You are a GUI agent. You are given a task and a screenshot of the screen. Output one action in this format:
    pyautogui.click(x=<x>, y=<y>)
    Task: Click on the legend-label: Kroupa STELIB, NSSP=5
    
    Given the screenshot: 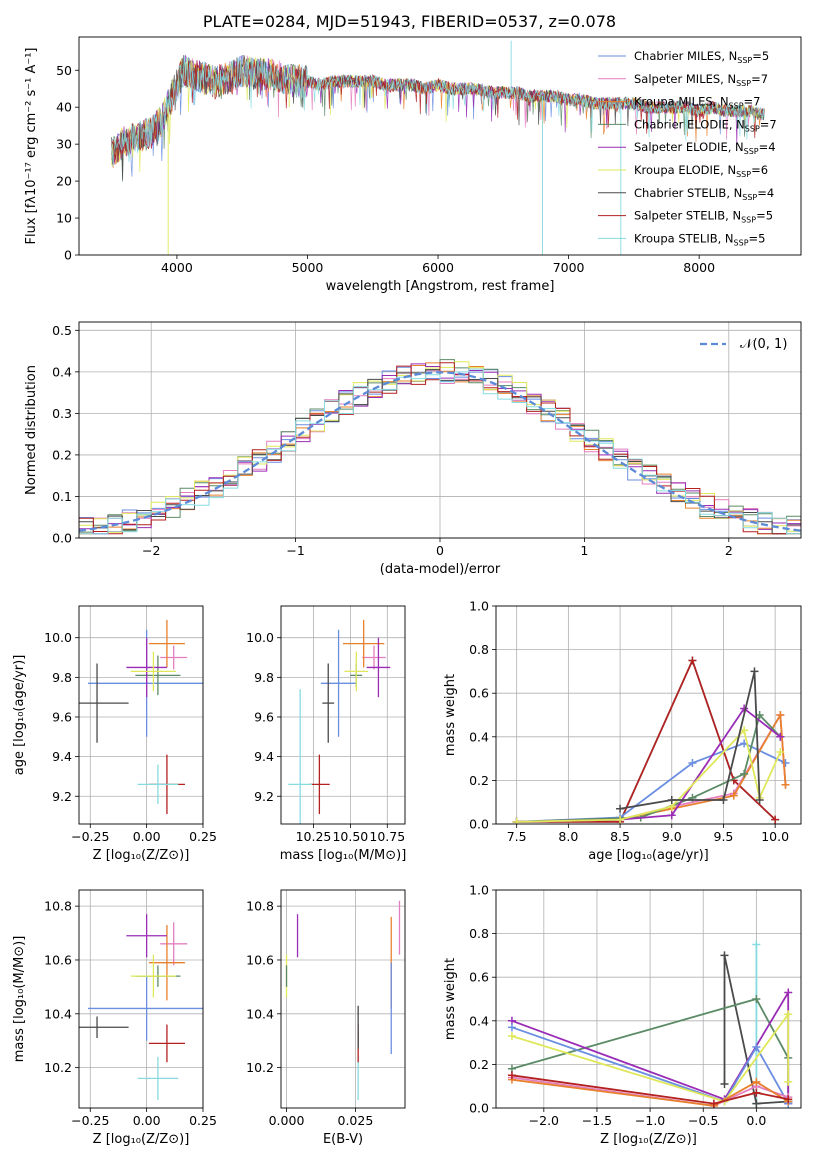 What is the action you would take?
    pyautogui.click(x=699, y=239)
    